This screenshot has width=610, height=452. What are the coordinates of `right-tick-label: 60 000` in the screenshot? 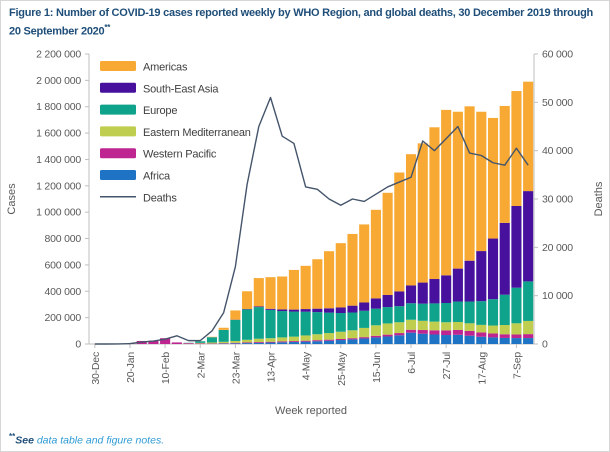 It's located at (557, 55).